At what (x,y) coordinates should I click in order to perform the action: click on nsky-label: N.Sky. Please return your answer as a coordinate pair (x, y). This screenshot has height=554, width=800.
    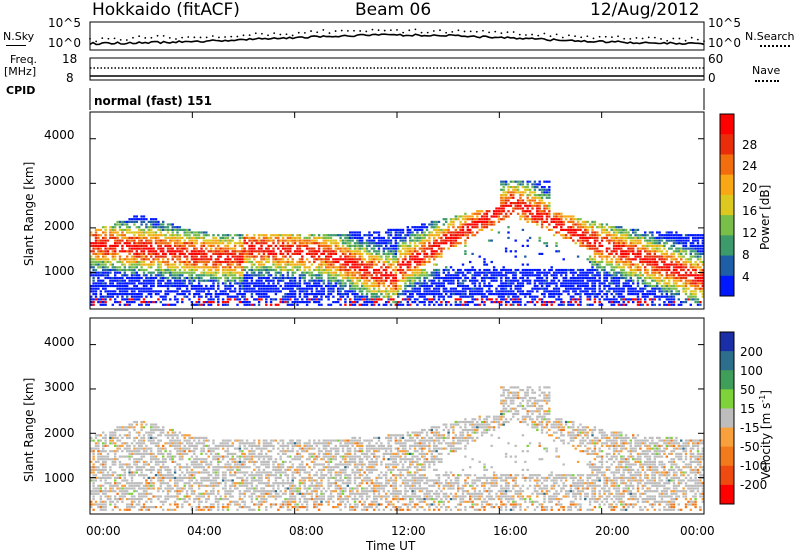
    Looking at the image, I should click on (19, 36).